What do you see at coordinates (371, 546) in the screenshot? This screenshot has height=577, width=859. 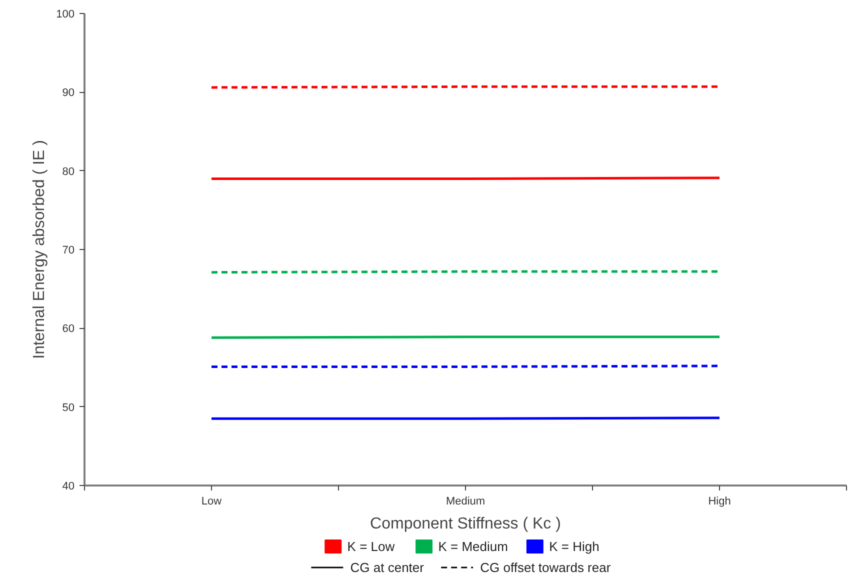 I see `legend-label: K = Low` at bounding box center [371, 546].